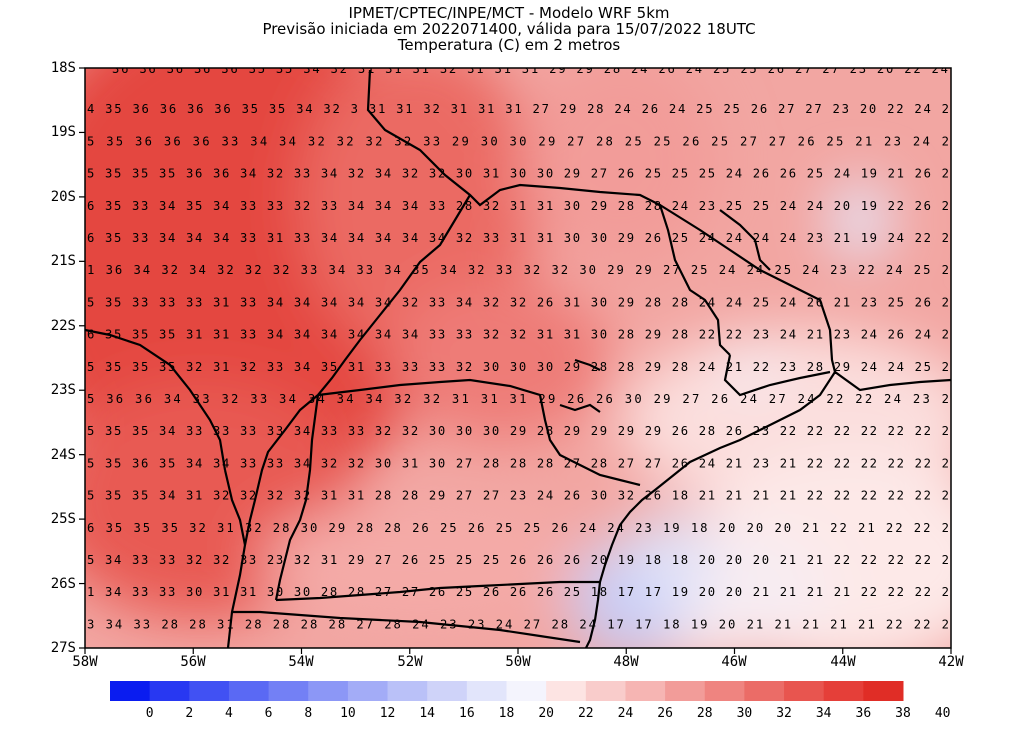 Image resolution: width=1018 pixels, height=746 pixels. What do you see at coordinates (518, 662) in the screenshot?
I see `lon-label-50w: 50W` at bounding box center [518, 662].